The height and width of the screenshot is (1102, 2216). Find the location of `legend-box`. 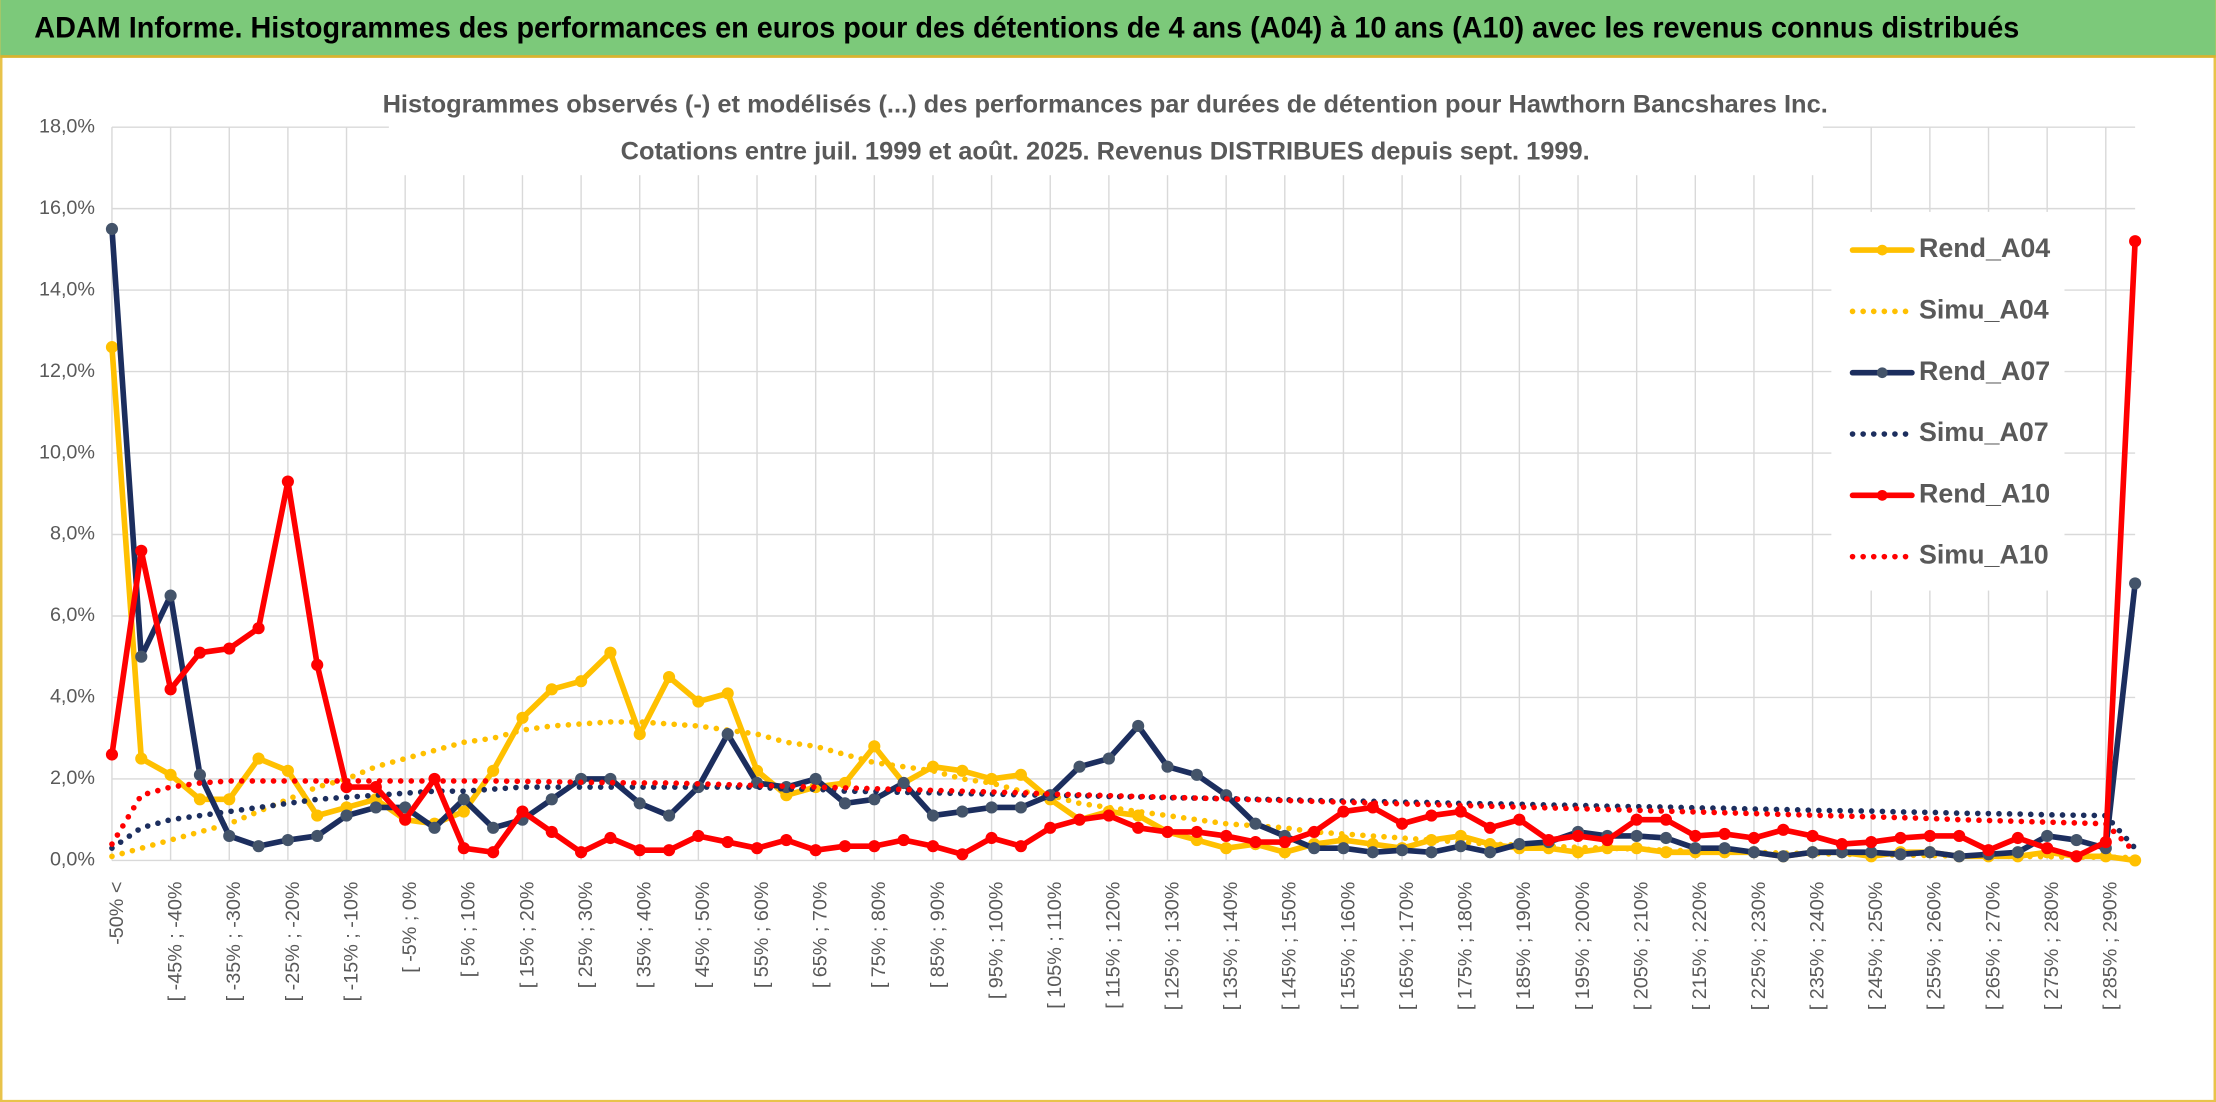

legend-box is located at coordinates (1948, 401).